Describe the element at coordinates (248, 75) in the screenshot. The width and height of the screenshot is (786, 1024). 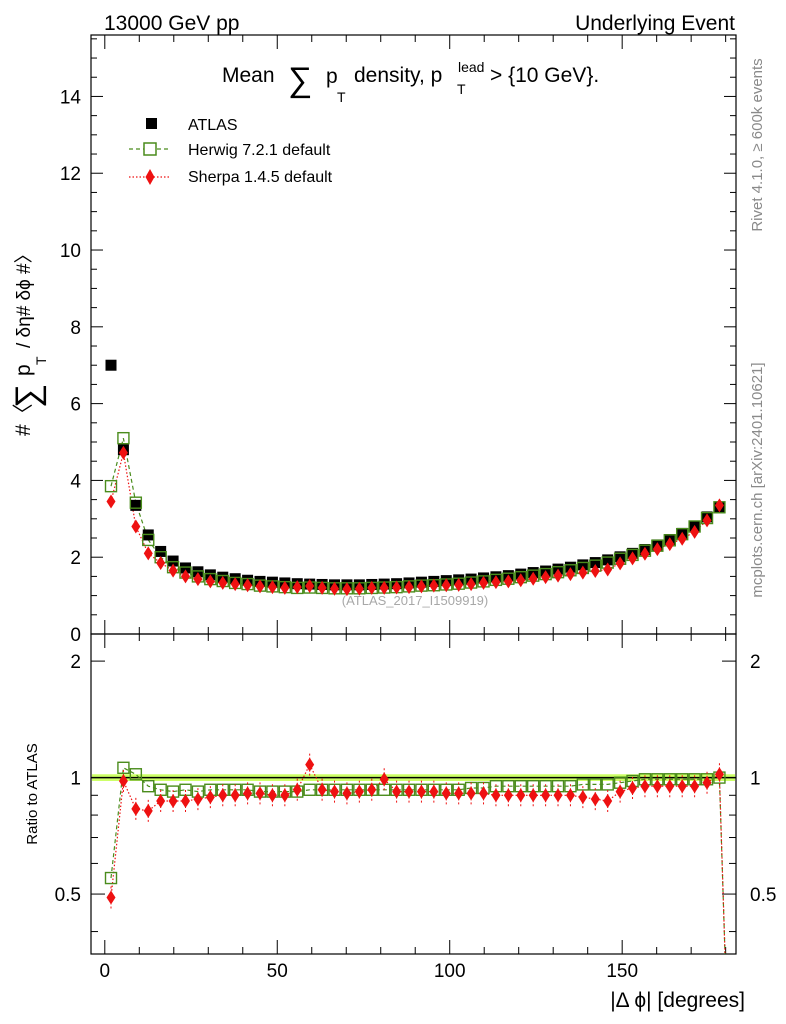
I see `title-prefix: Mean` at that location.